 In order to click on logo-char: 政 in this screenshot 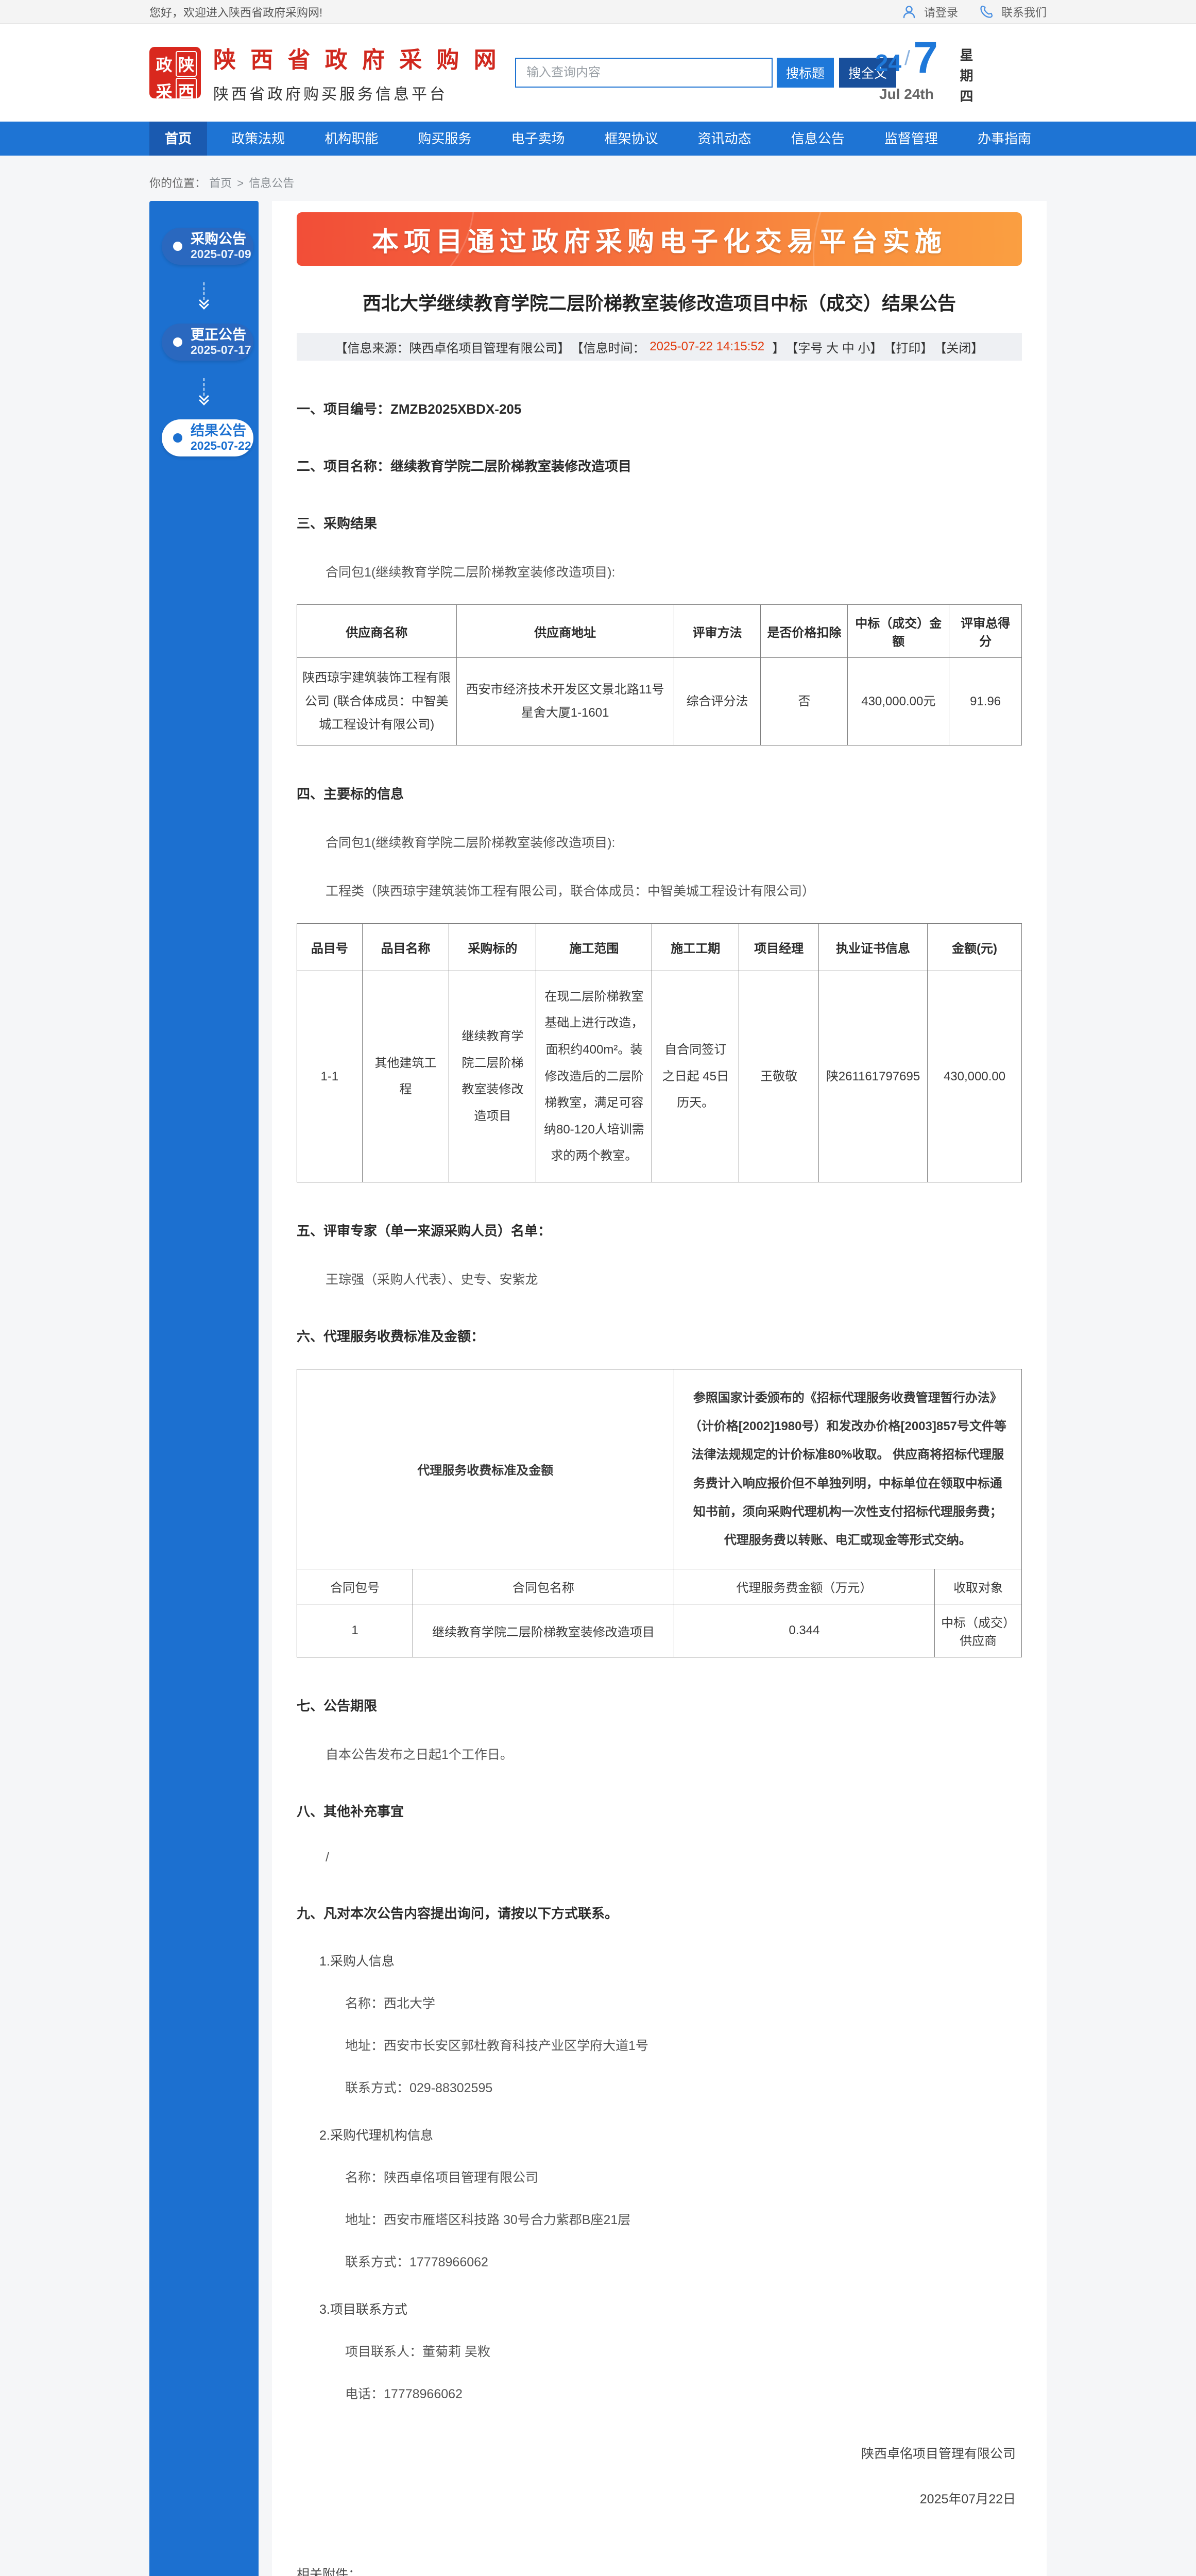, I will do `click(164, 65)`.